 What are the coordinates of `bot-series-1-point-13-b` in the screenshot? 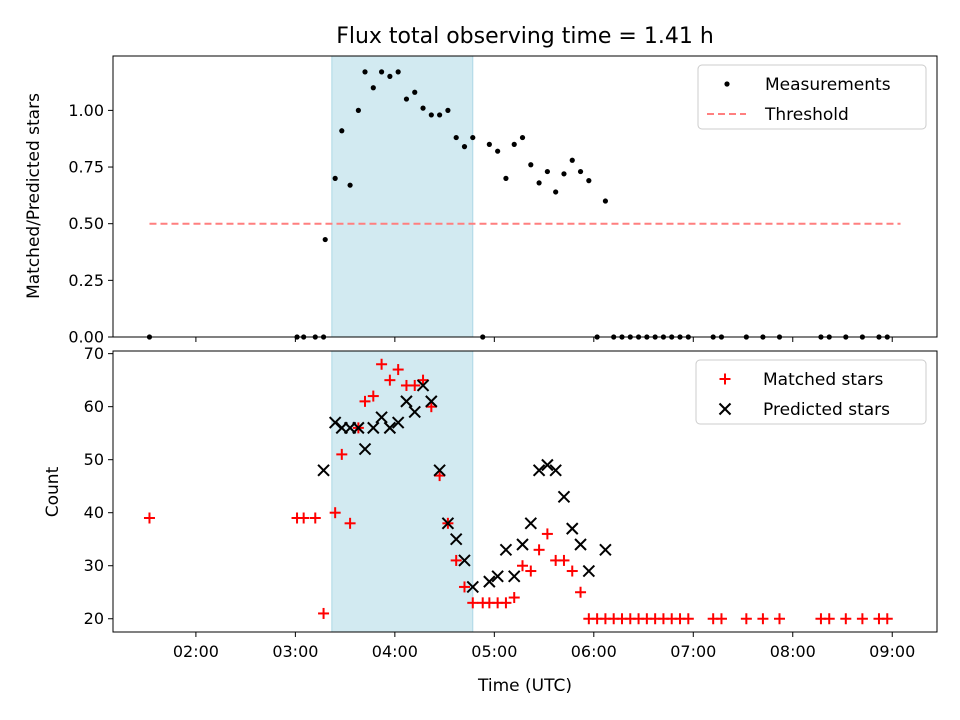 It's located at (431, 401).